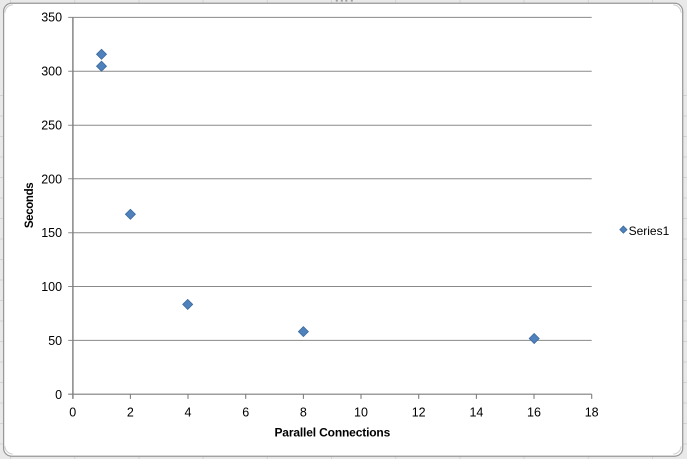 This screenshot has width=687, height=459. Describe the element at coordinates (361, 413) in the screenshot. I see `svg-text: 10` at that location.